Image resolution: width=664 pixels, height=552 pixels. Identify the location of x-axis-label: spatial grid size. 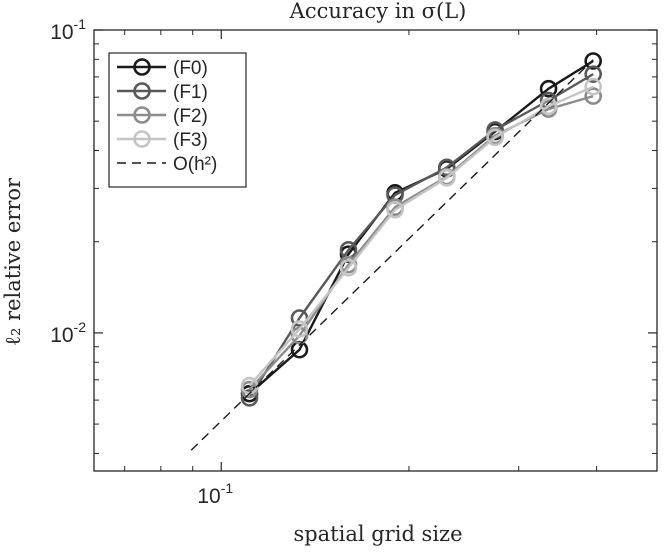
(377, 534).